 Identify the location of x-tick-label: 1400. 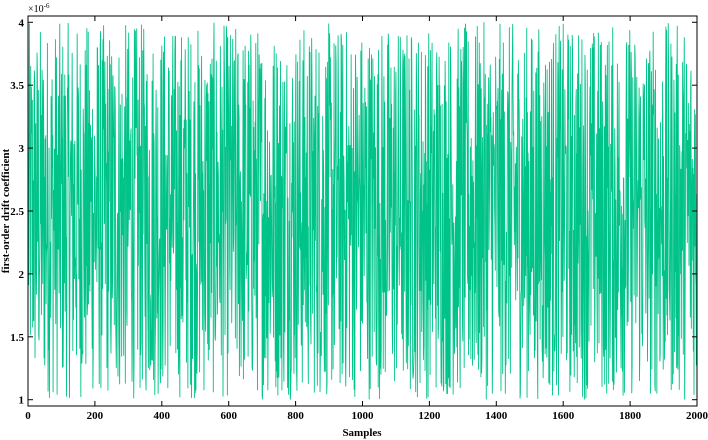
(496, 416).